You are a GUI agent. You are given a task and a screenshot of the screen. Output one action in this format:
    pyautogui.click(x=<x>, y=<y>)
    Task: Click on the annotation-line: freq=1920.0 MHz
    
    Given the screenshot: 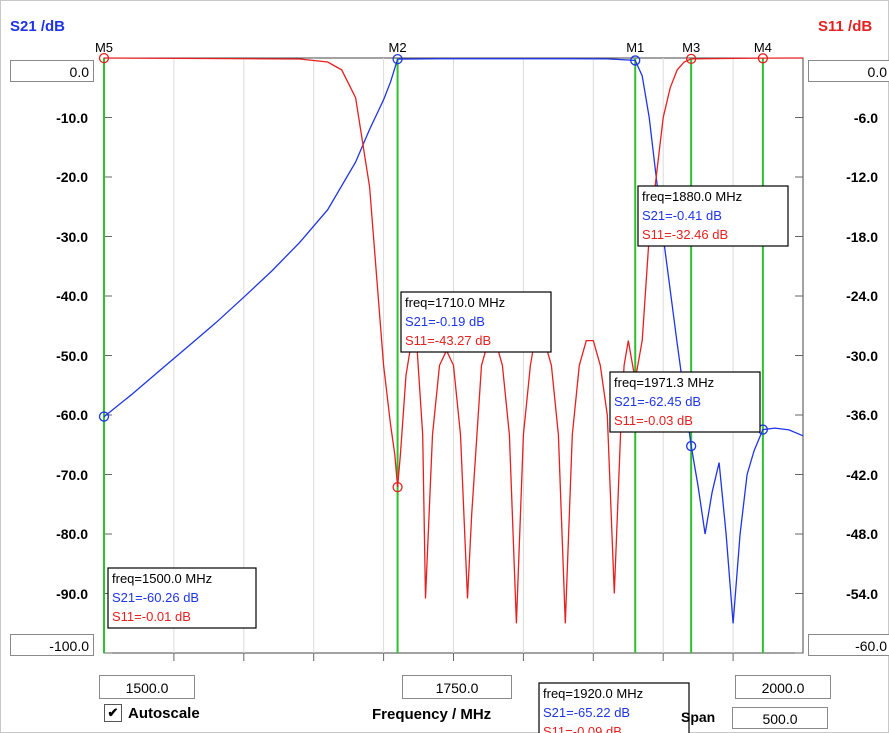 What is the action you would take?
    pyautogui.click(x=593, y=693)
    